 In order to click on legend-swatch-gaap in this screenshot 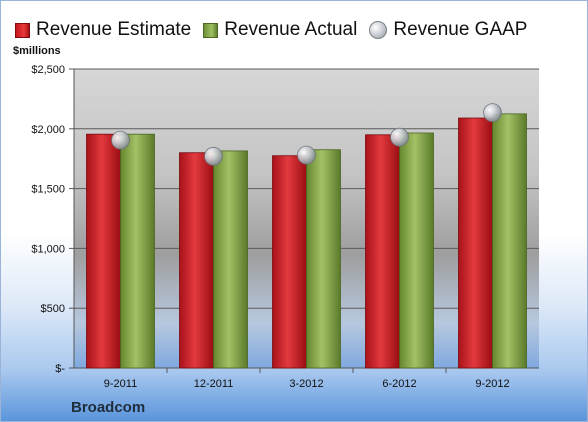, I will do `click(378, 30)`.